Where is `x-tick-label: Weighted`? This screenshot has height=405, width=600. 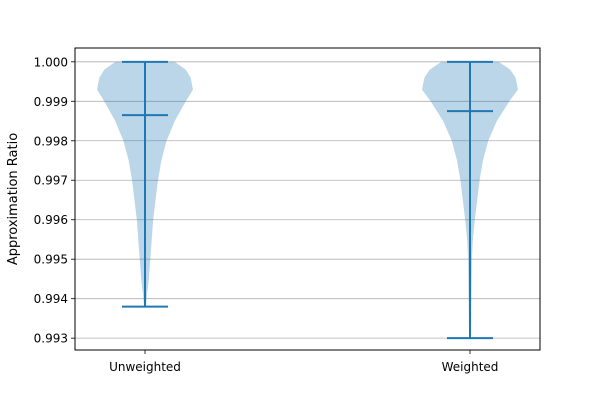 x-tick-label: Weighted is located at coordinates (470, 367).